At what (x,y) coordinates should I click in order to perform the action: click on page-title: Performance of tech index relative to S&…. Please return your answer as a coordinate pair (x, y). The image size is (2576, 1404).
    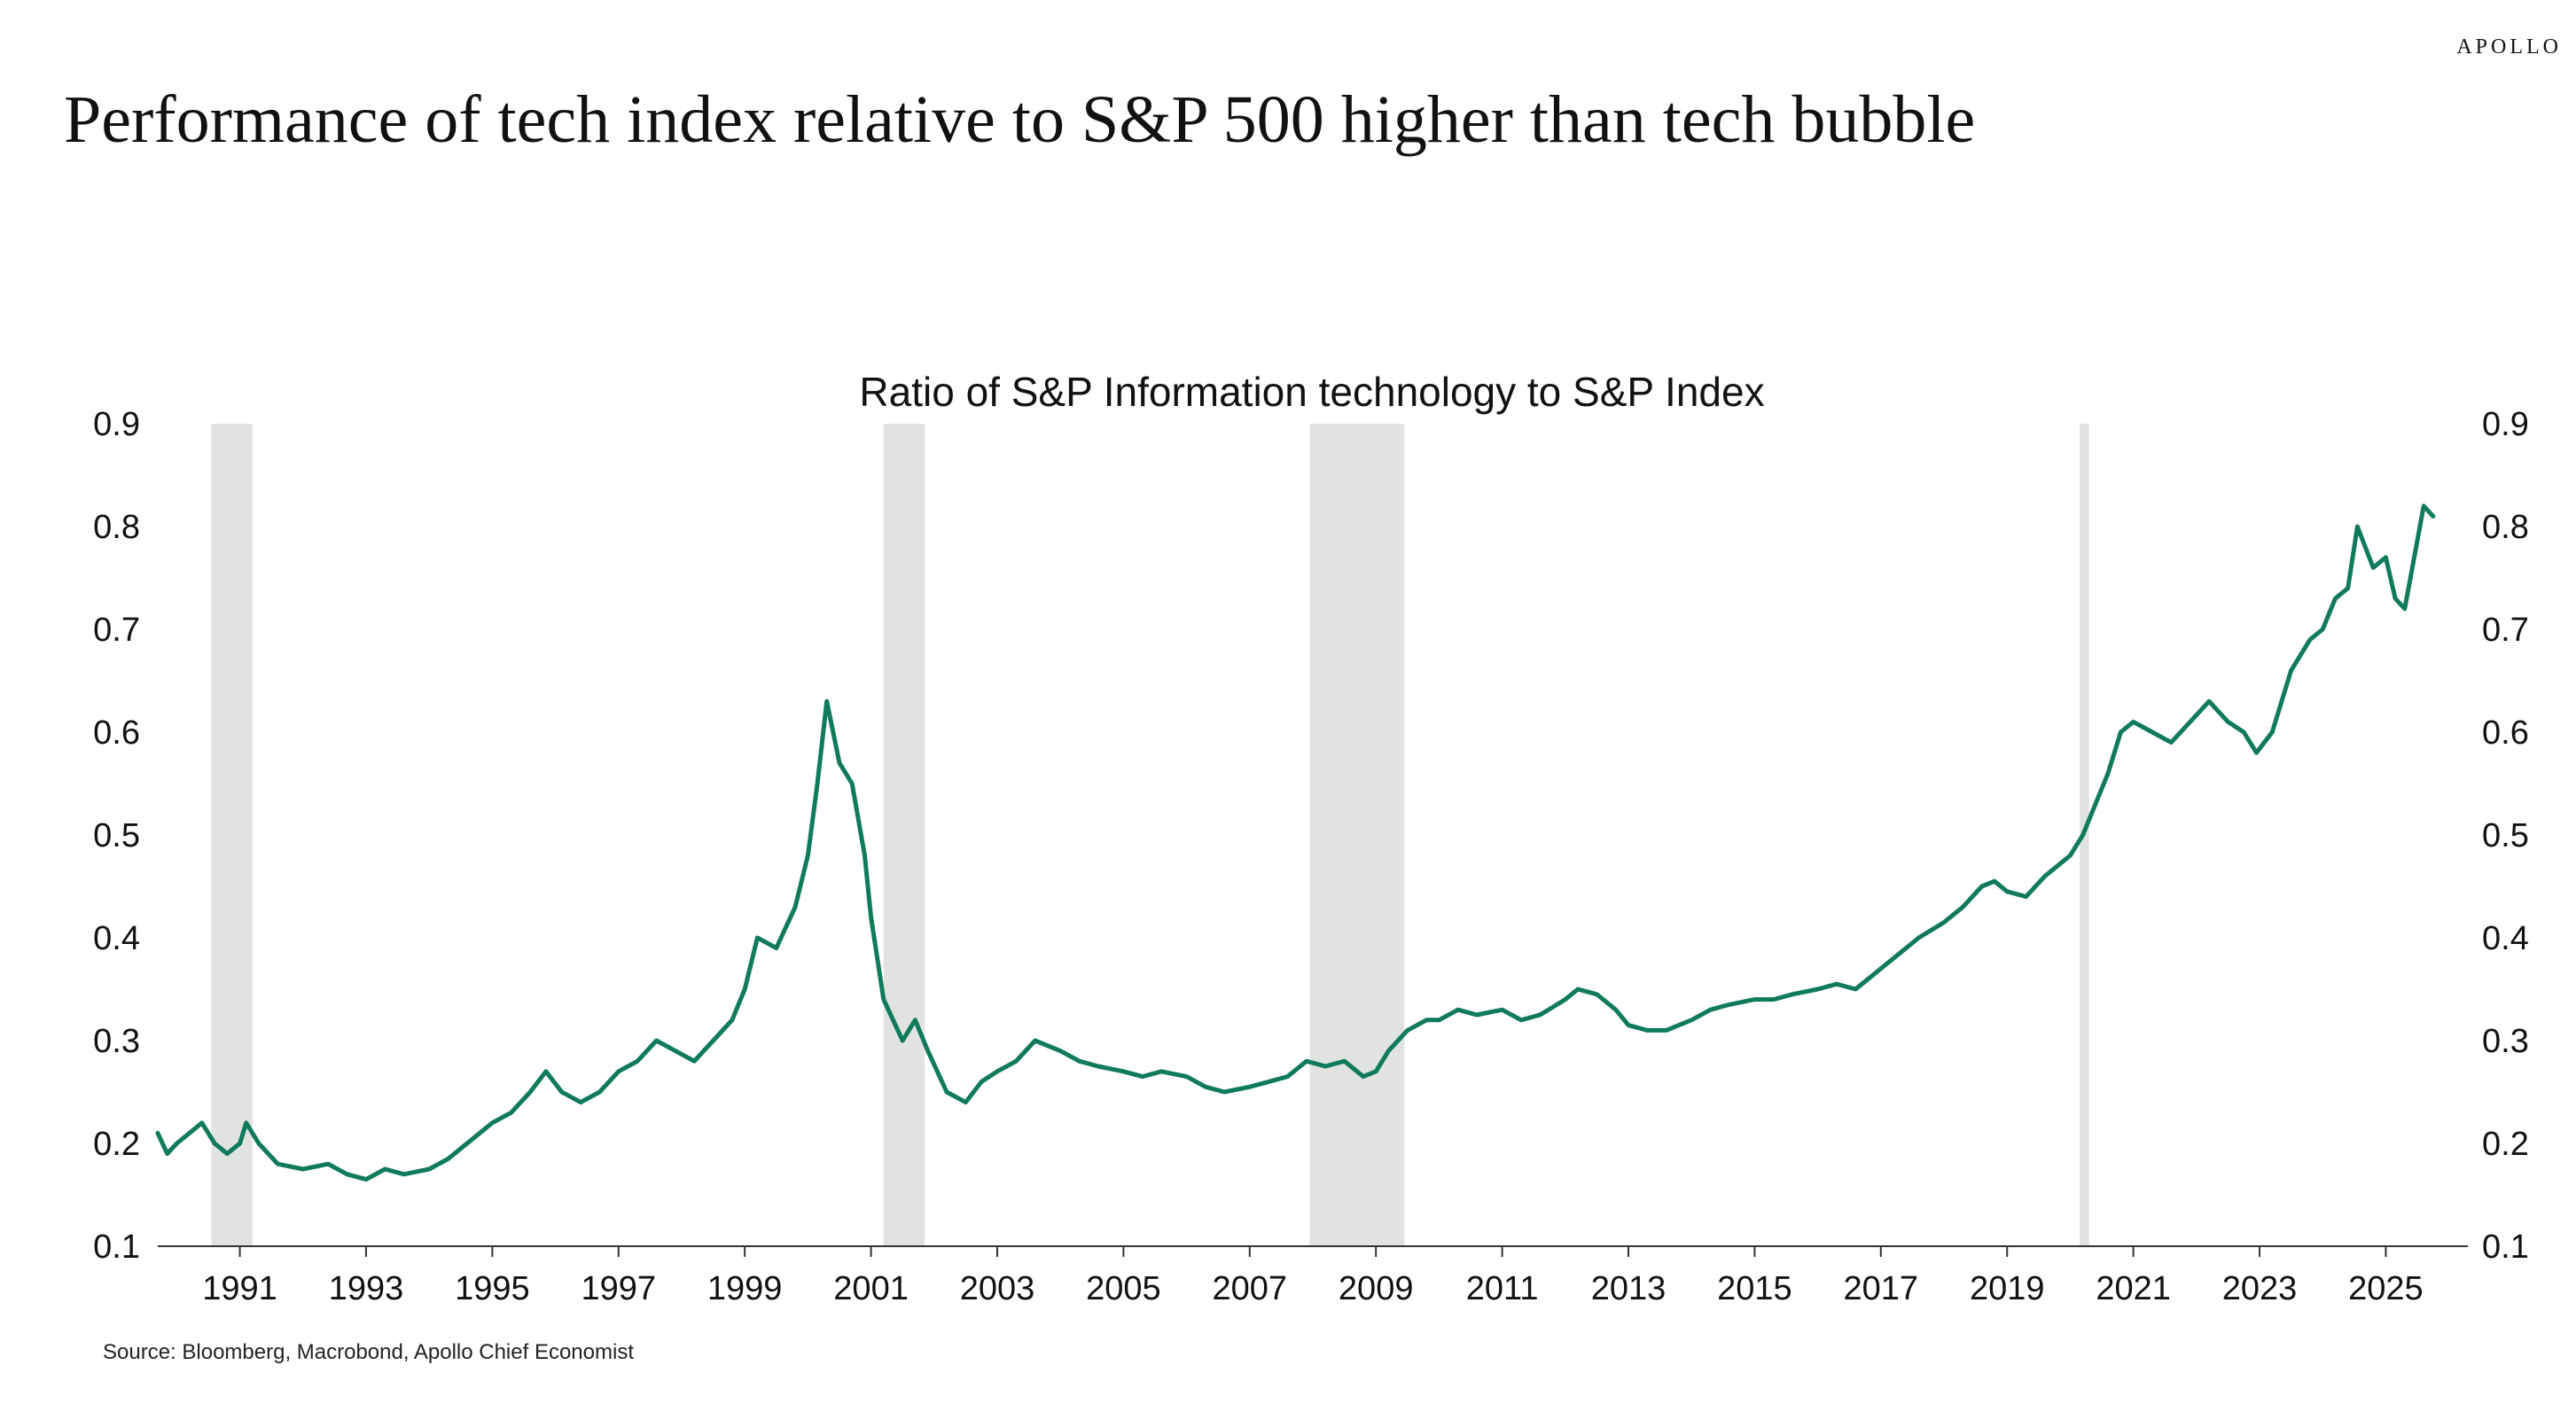
    Looking at the image, I should click on (1020, 119).